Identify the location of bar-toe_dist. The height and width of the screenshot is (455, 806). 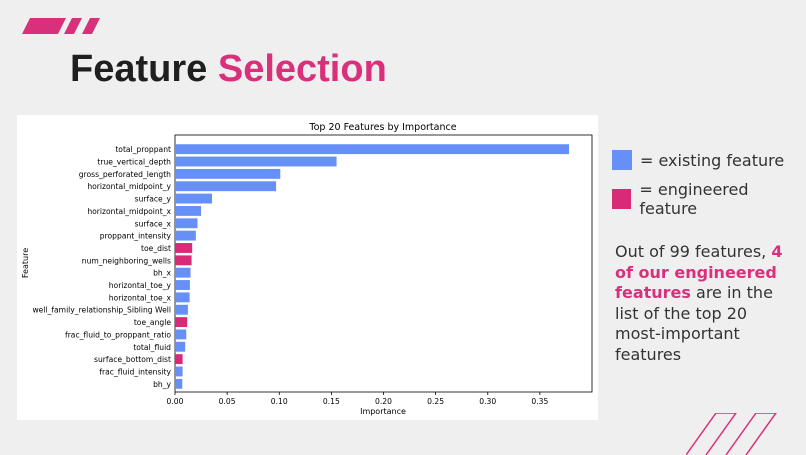
(184, 248).